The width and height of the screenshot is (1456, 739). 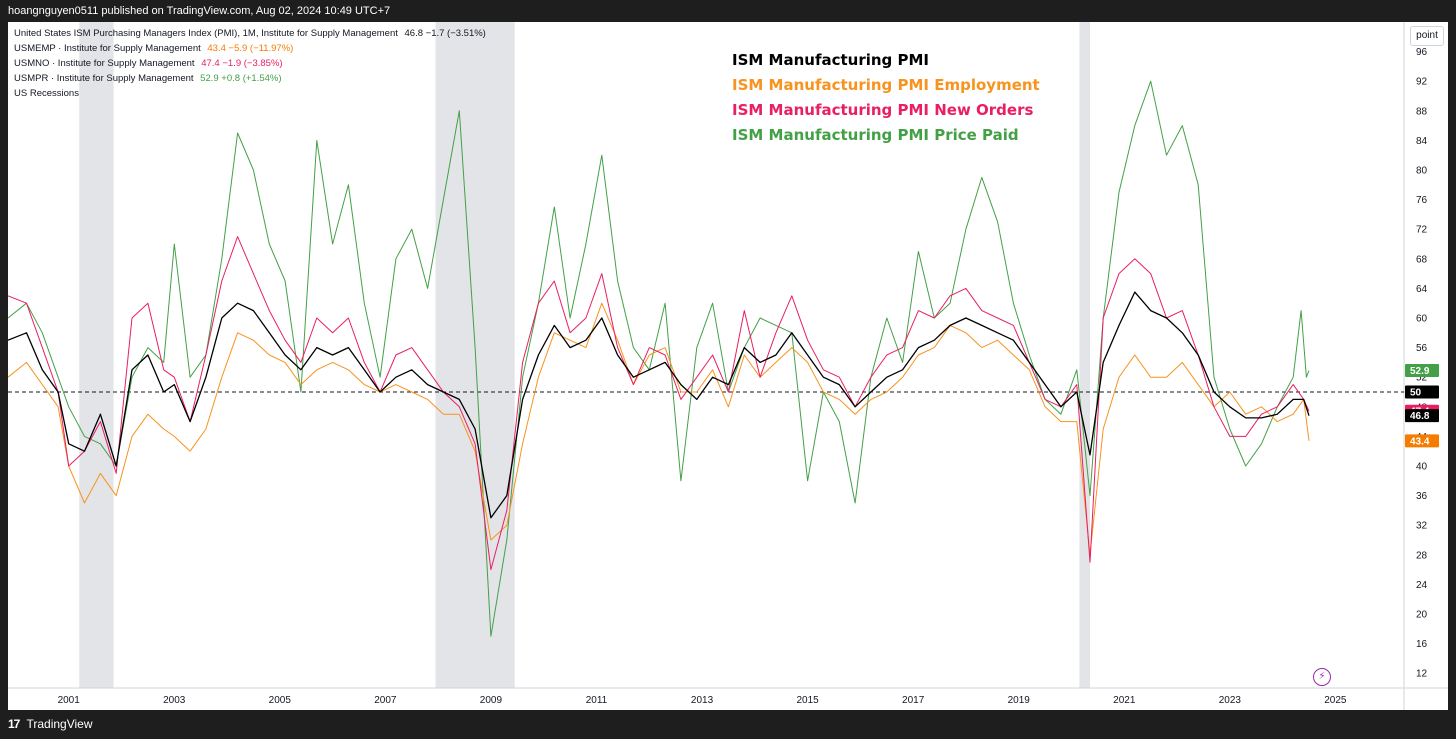 What do you see at coordinates (174, 700) in the screenshot?
I see `x-tick-label: 2003` at bounding box center [174, 700].